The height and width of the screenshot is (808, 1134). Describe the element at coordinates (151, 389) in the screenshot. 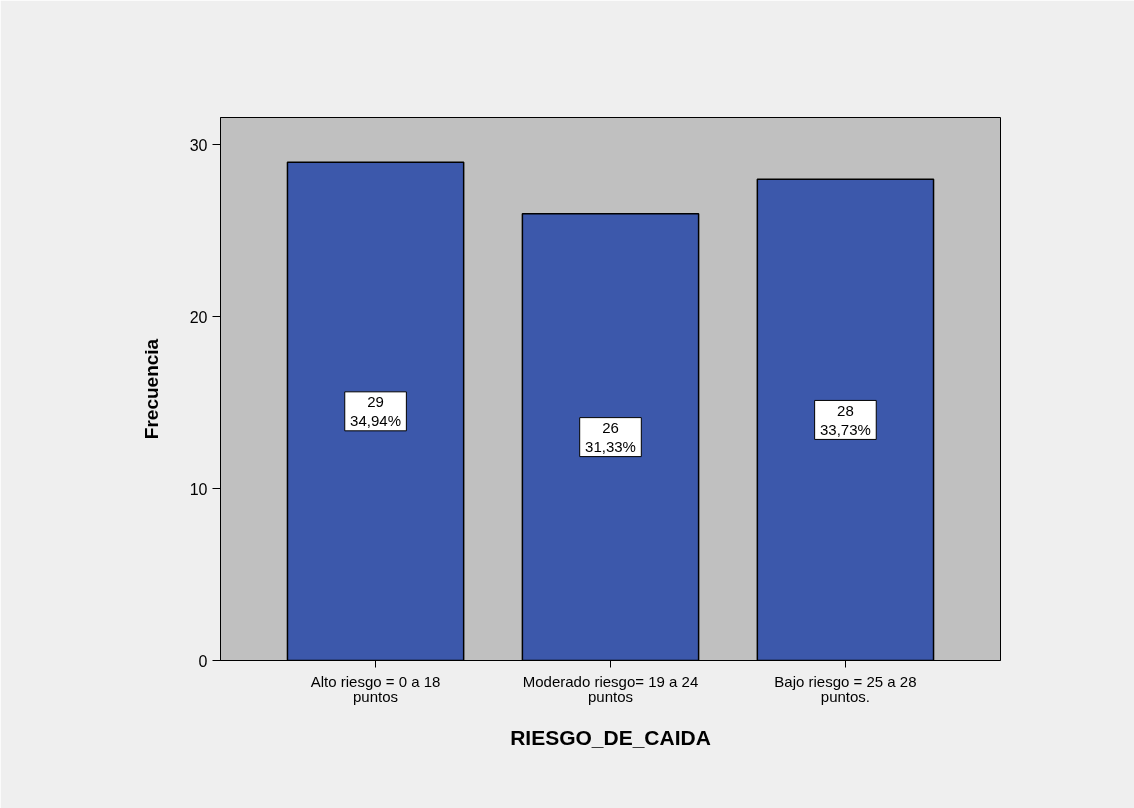

I see `y-axis-title: Frecuencia` at that location.